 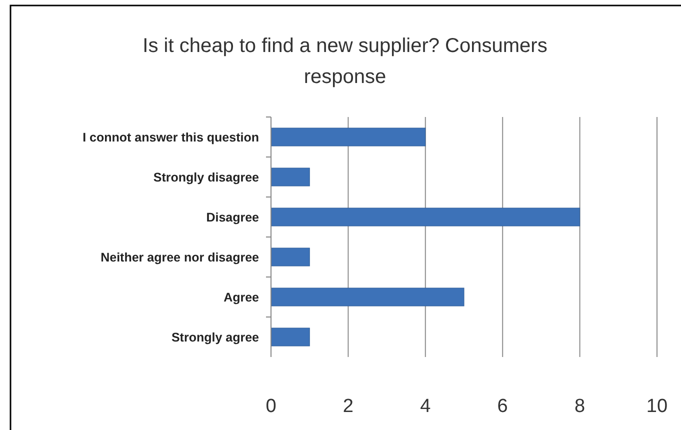 What do you see at coordinates (345, 61) in the screenshot?
I see `chart-title: Is it cheap to find a new supplier? Consumers response` at bounding box center [345, 61].